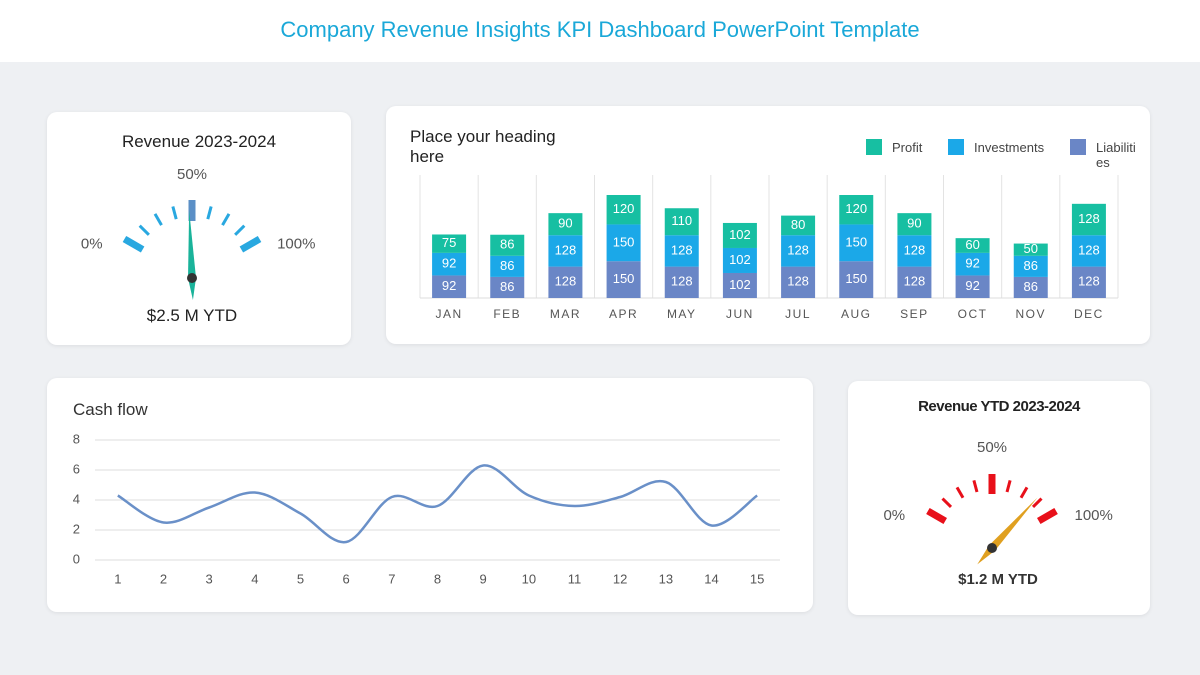 This screenshot has width=1200, height=675. Describe the element at coordinates (798, 314) in the screenshot. I see `x-tick-label: JUL` at that location.